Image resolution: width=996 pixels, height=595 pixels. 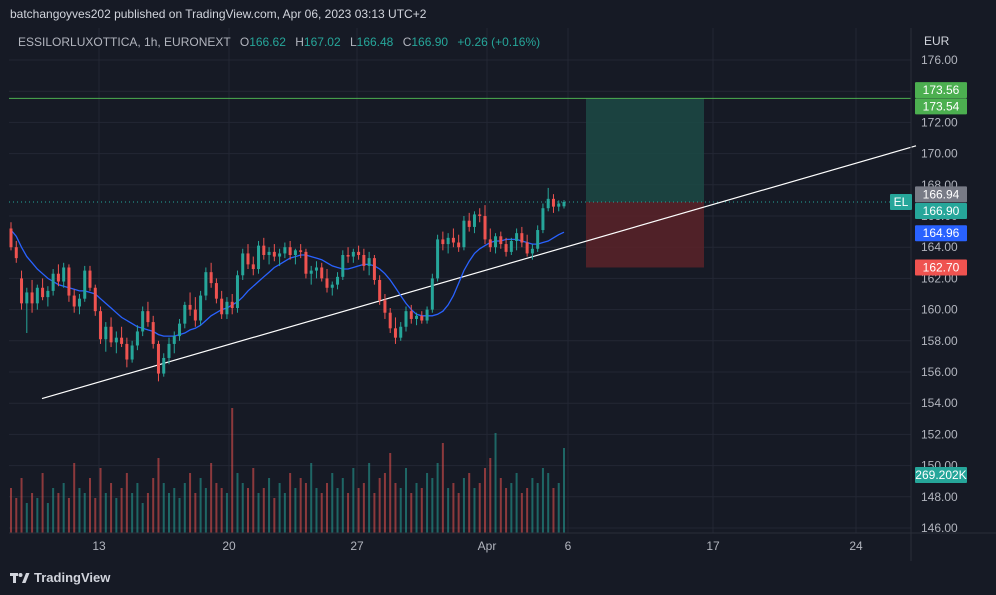 I want to click on position-zones, so click(x=645, y=183).